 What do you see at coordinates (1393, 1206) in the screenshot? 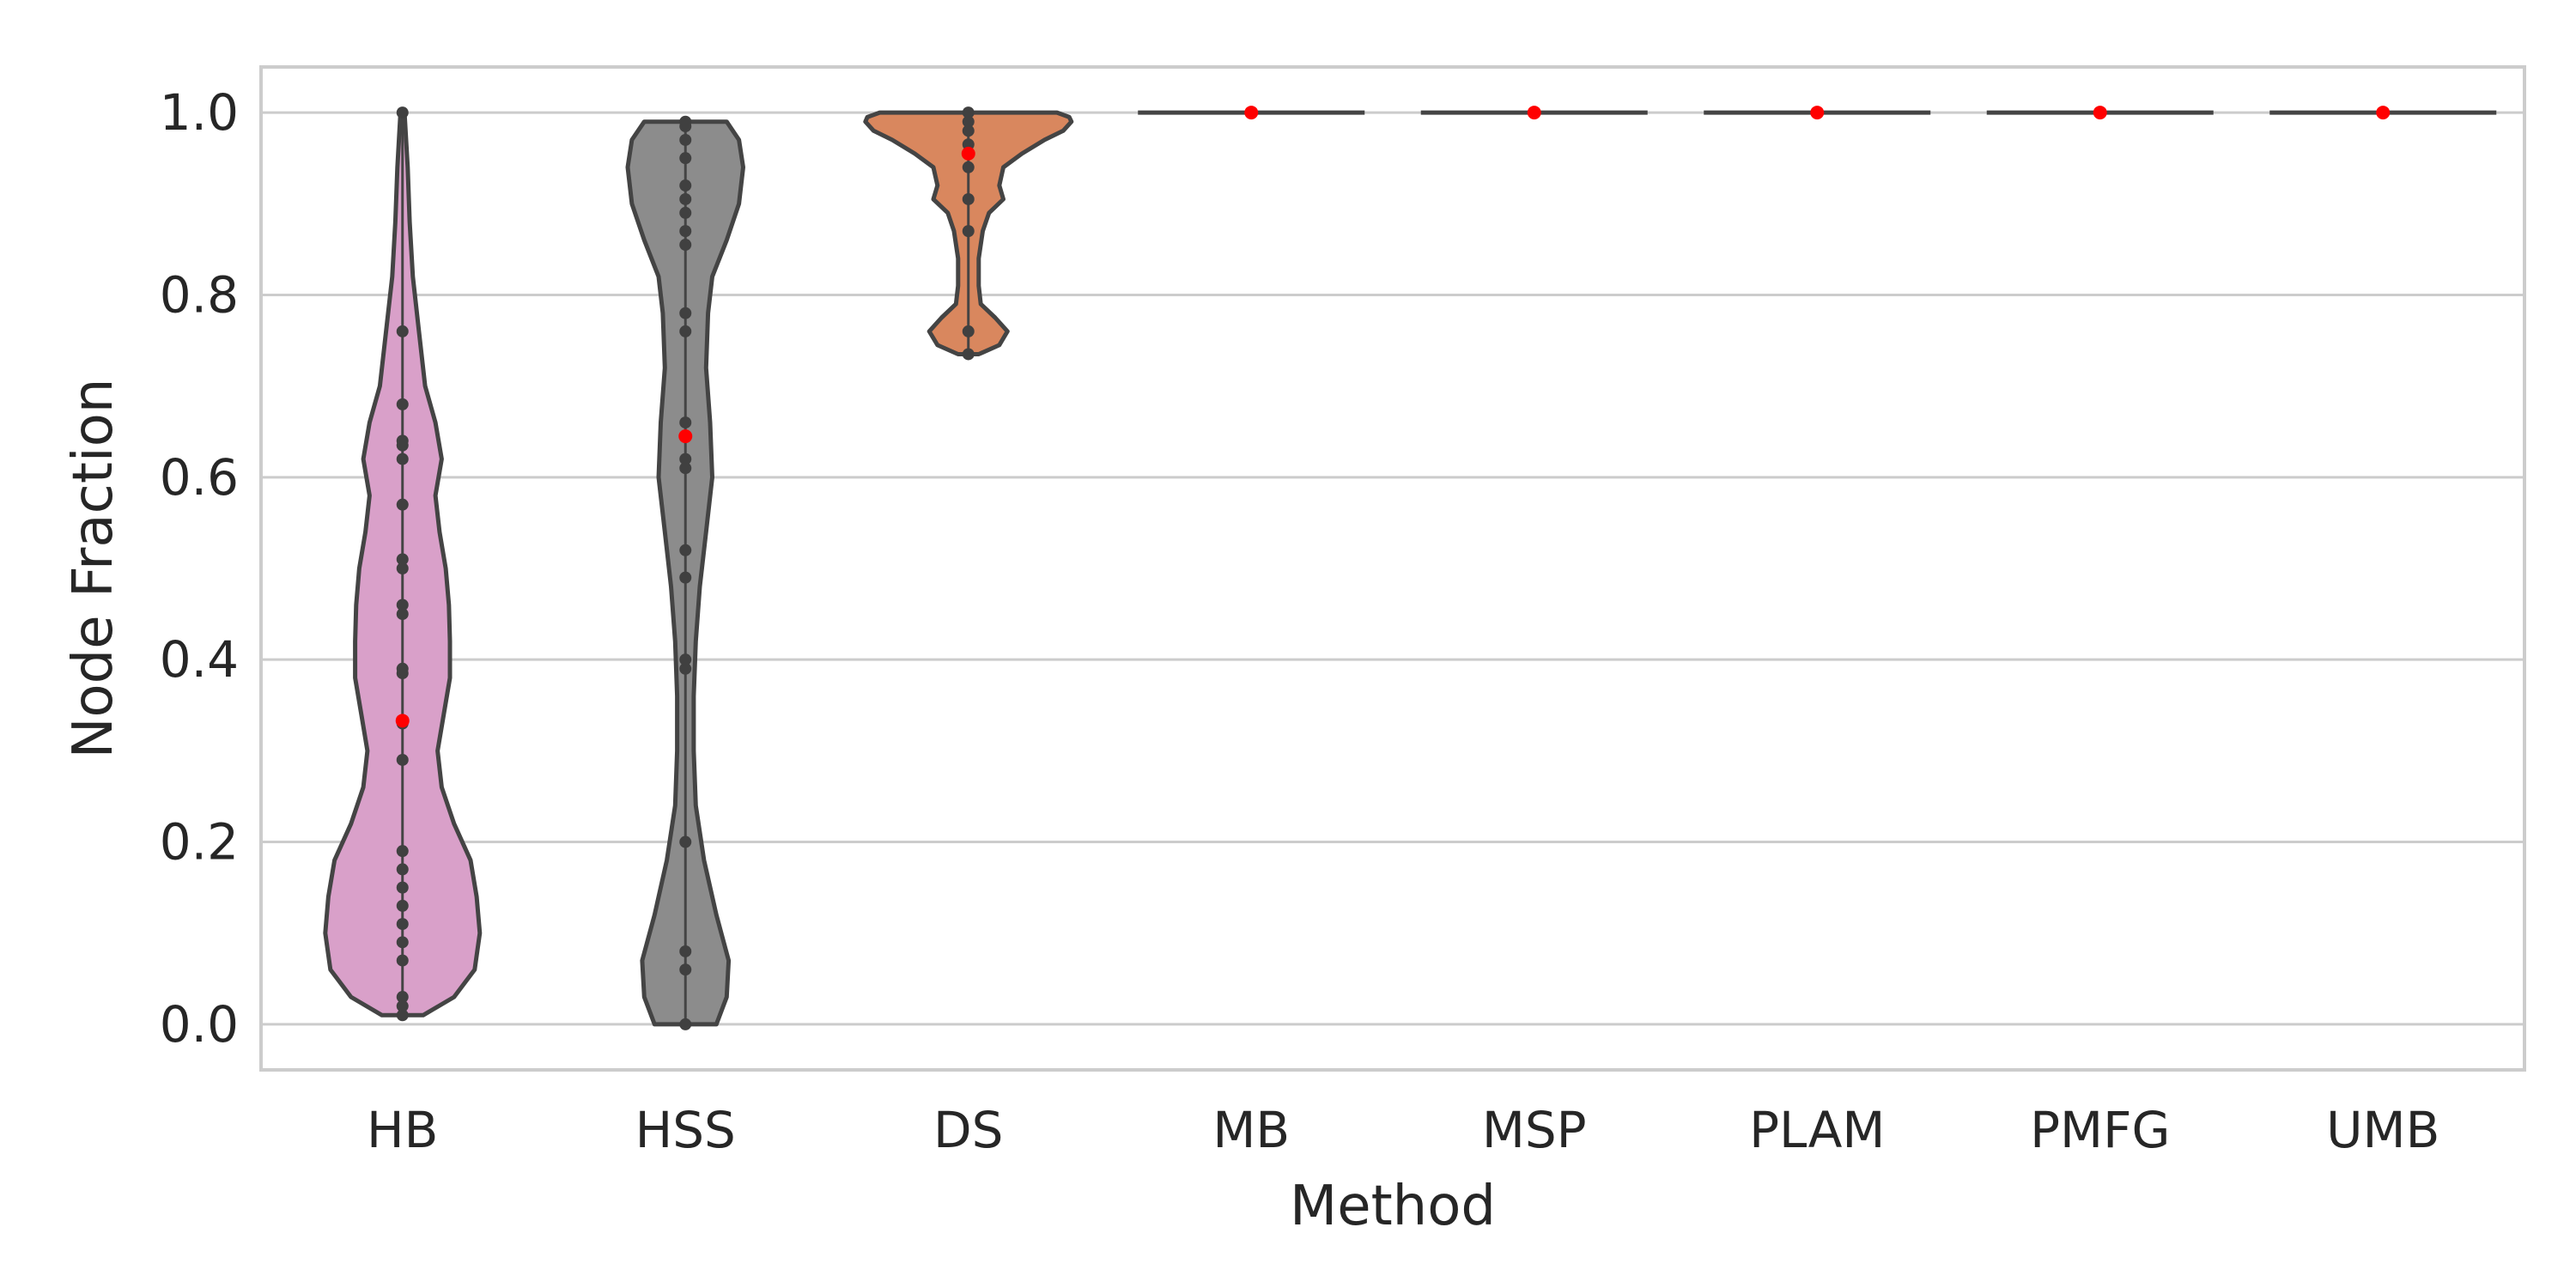
I see `x-axis-title: Method` at bounding box center [1393, 1206].